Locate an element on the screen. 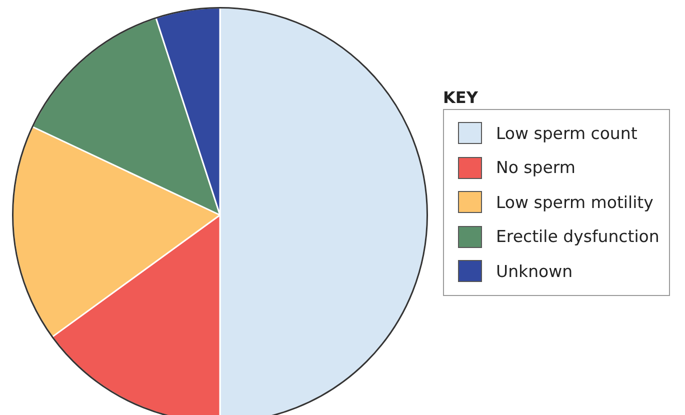 Image resolution: width=685 pixels, height=415 pixels. legend-label: Low sperm motility is located at coordinates (575, 202).